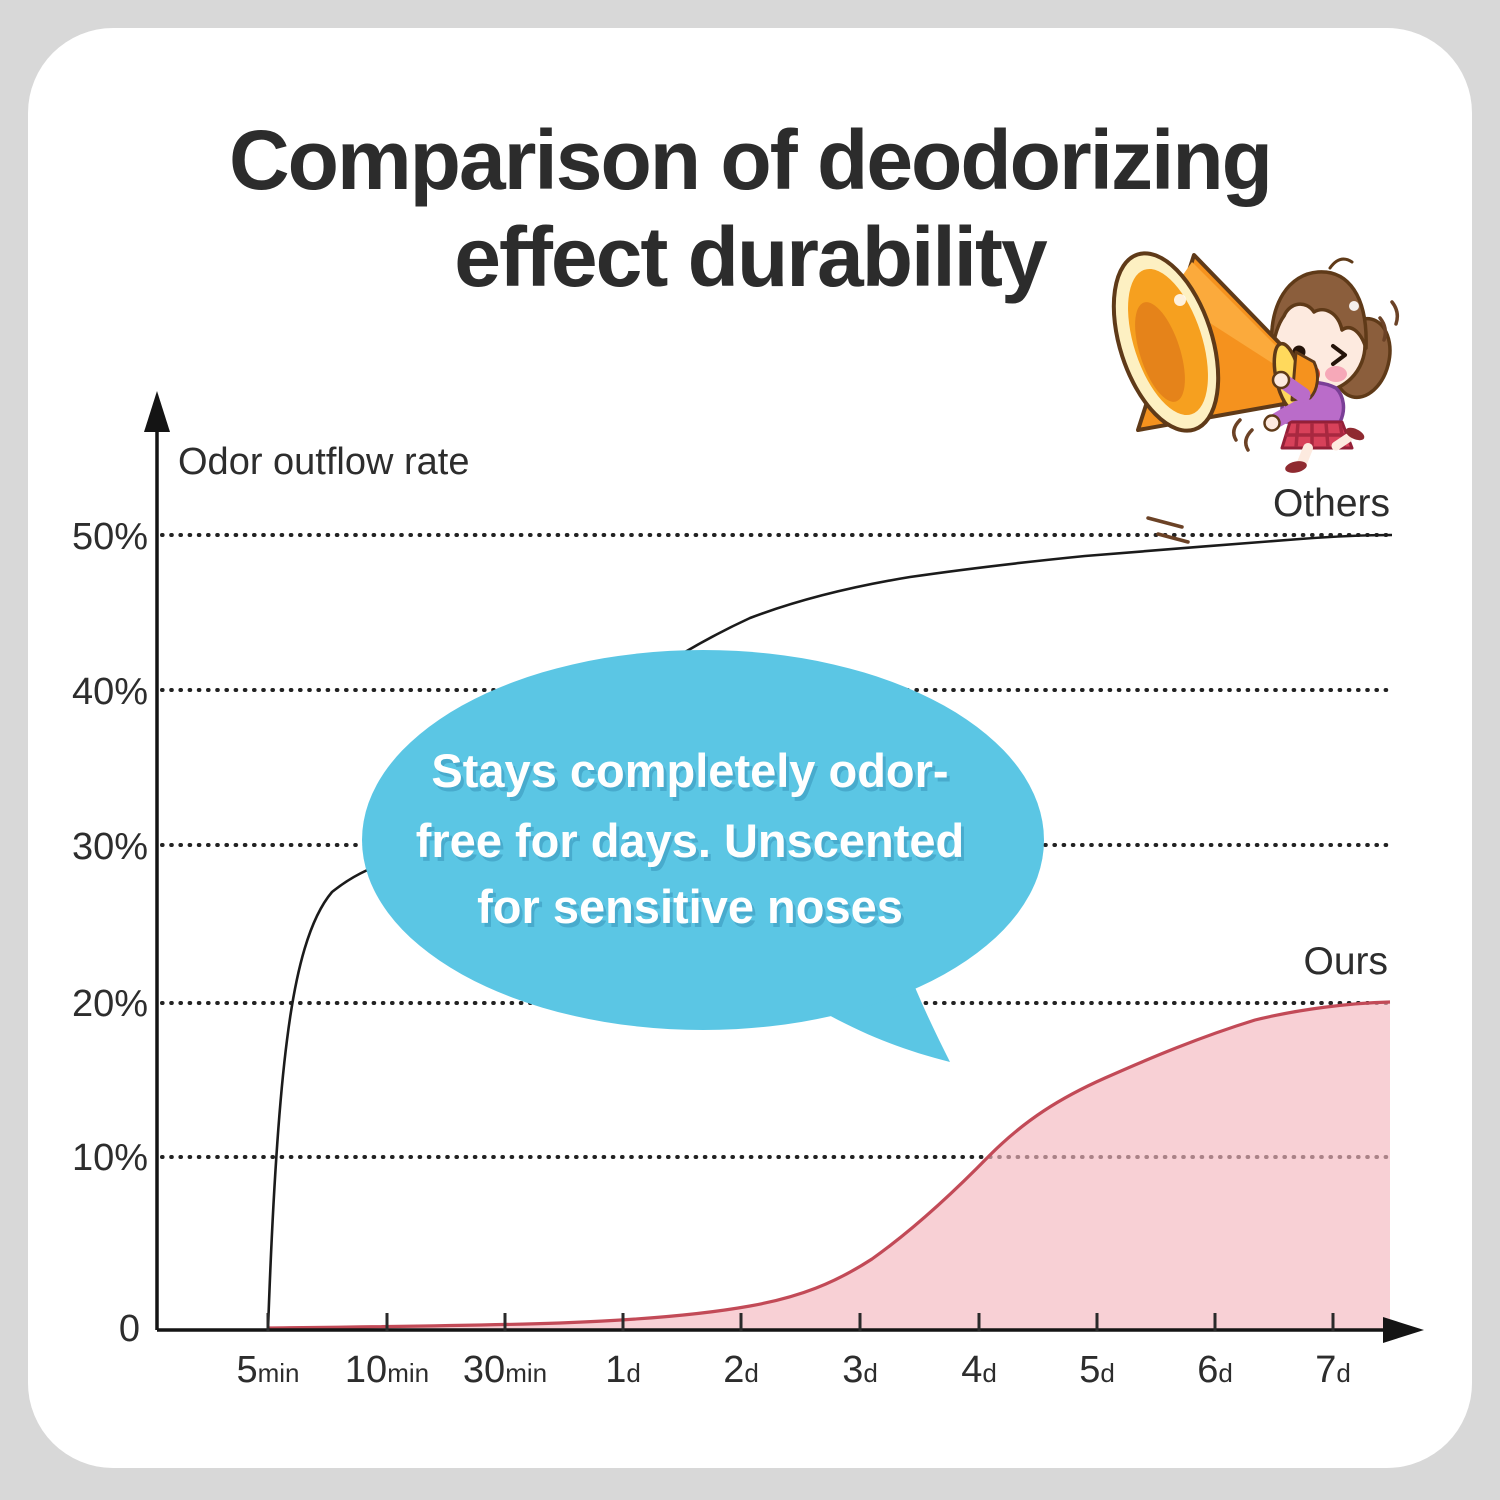 The image size is (1500, 1500). Describe the element at coordinates (366, 1370) in the screenshot. I see `x-label-value: 10` at that location.